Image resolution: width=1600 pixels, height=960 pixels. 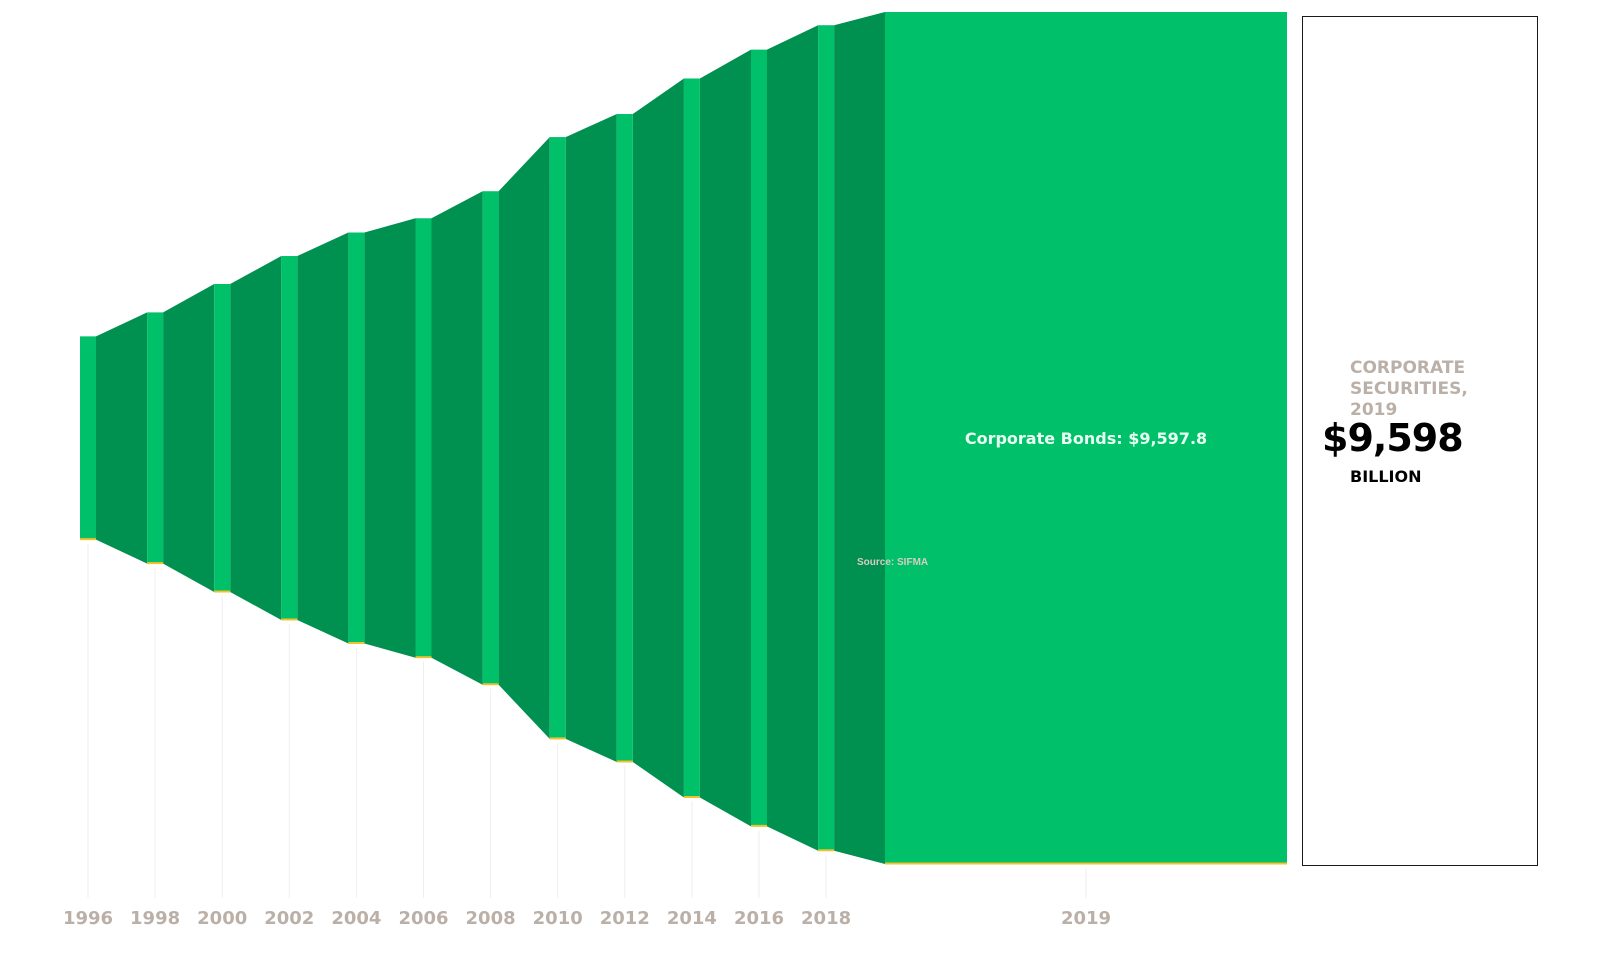 What do you see at coordinates (892, 562) in the screenshot?
I see `source-note: Source: SIFMA` at bounding box center [892, 562].